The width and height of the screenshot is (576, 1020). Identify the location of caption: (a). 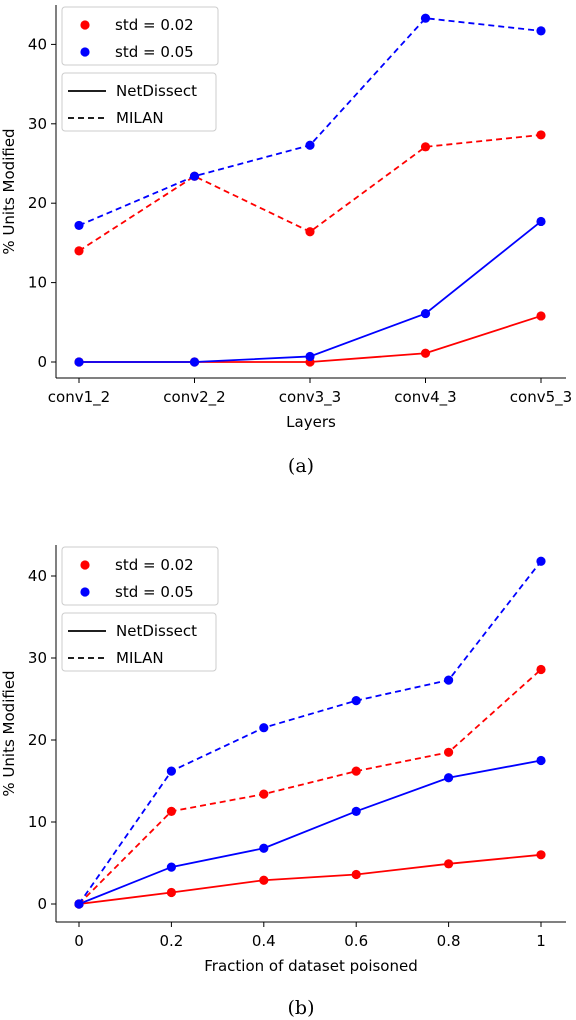
(301, 466).